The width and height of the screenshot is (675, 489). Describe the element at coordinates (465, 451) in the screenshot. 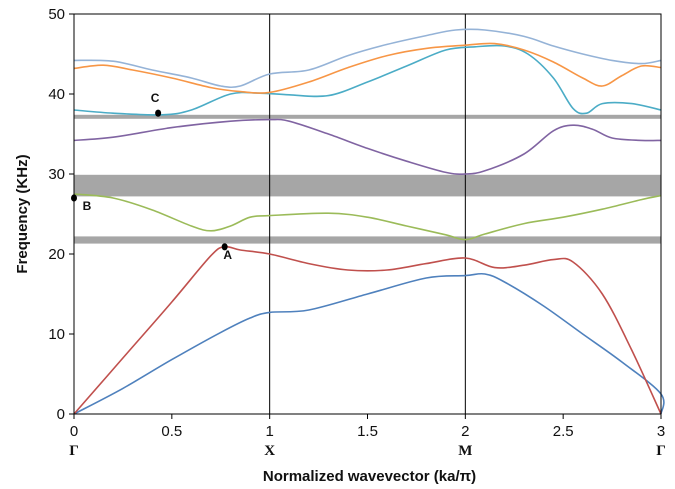

I see `symmetry-point-label: M` at that location.